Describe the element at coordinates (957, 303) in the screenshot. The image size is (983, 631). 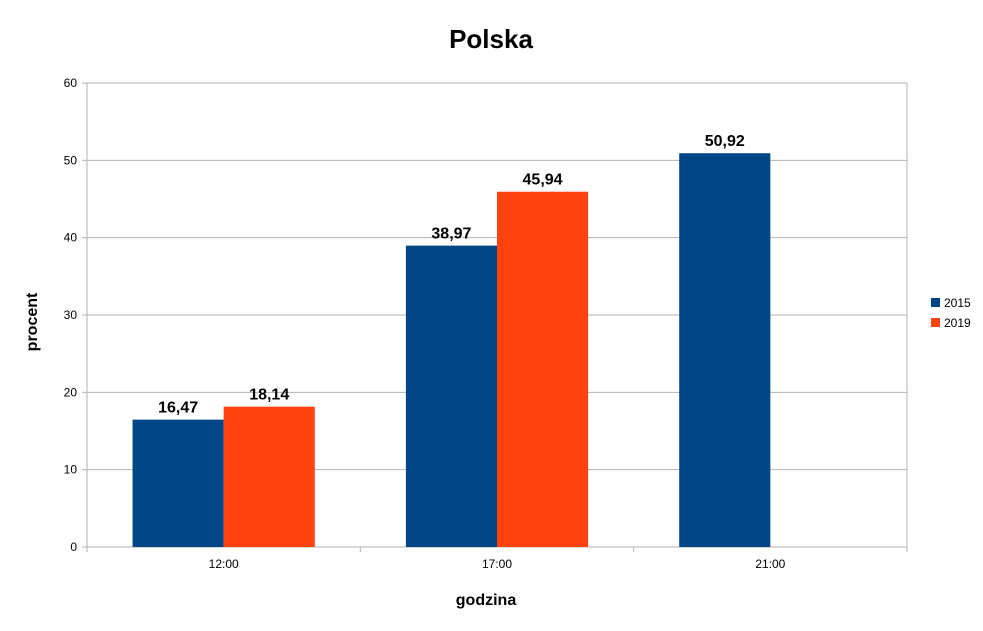
I see `legend-label: 2015` at that location.